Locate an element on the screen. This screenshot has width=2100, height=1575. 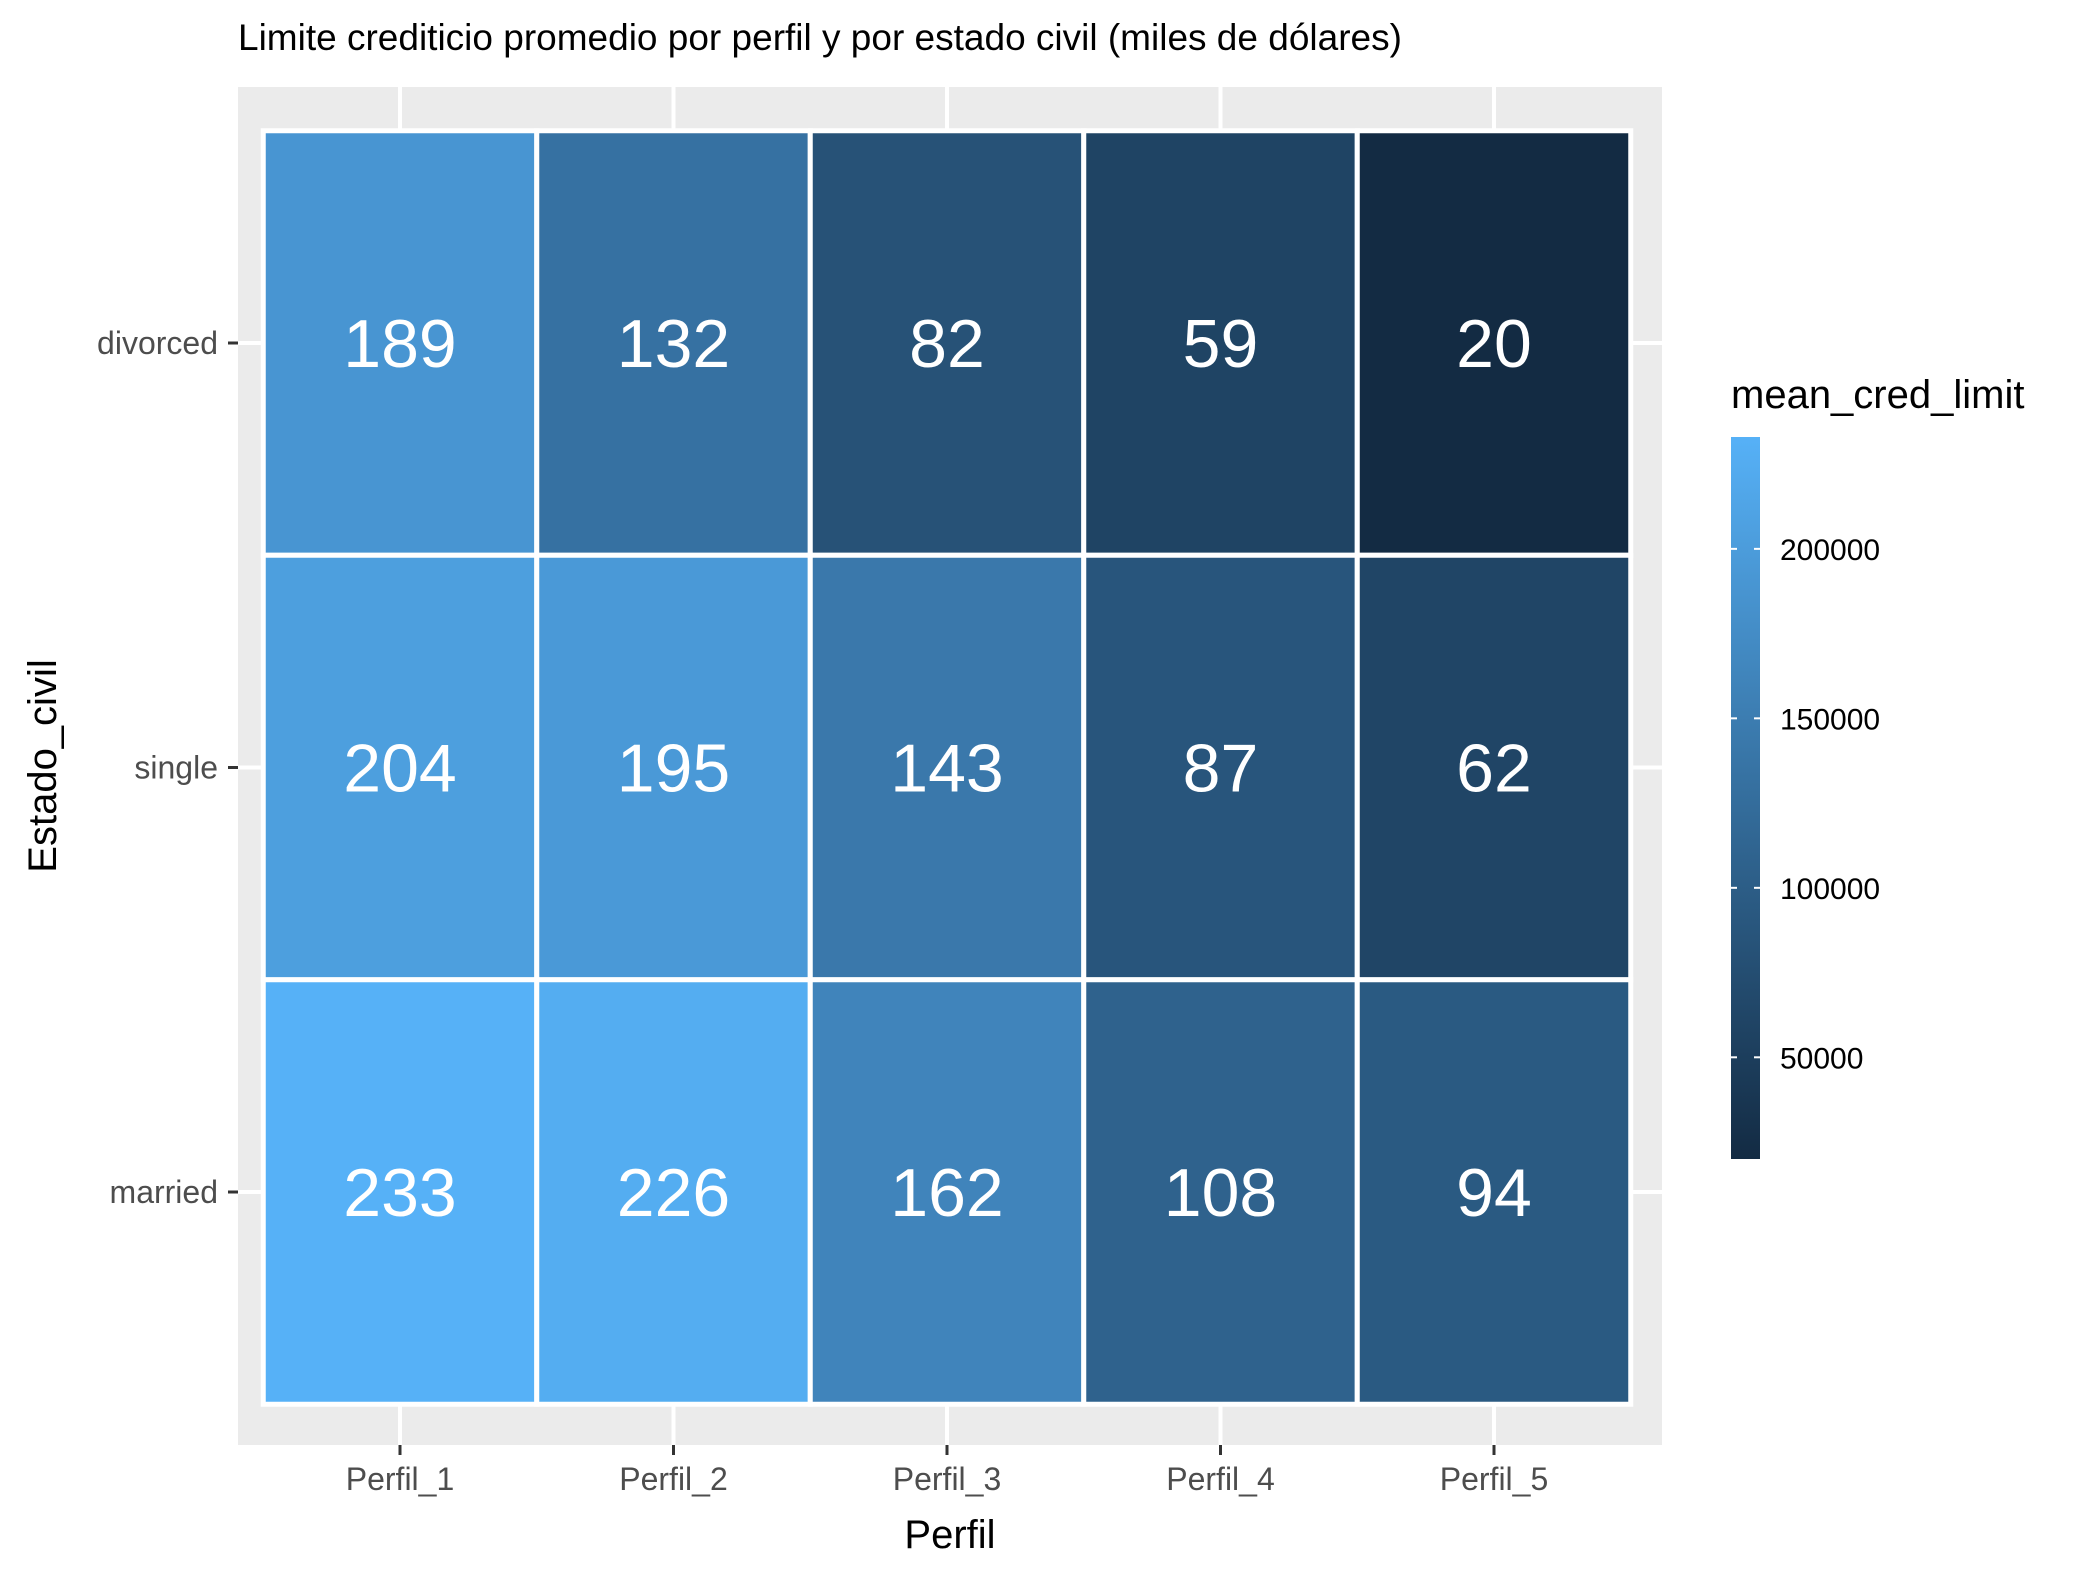
x-axis: Perfil_1 Perfil_2 Perfil_3 Perfil_4 Perfil_5 is located at coordinates (947, 1471).